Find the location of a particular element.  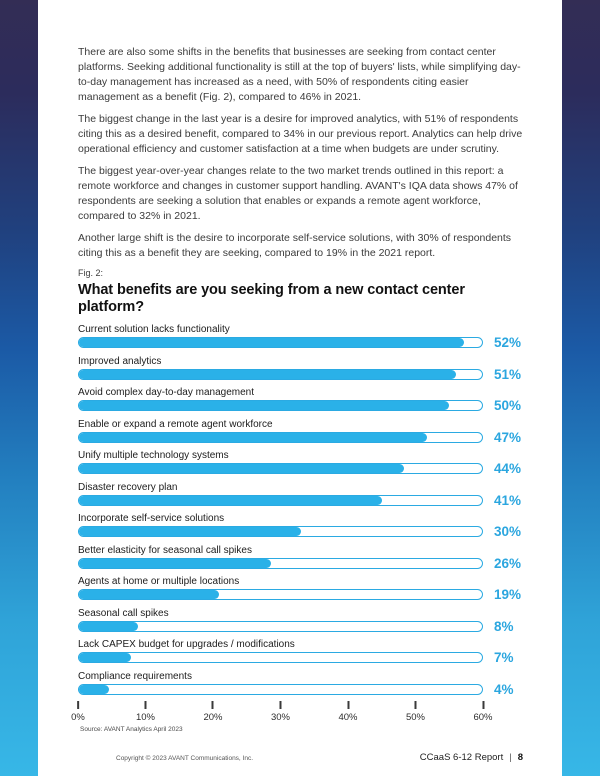

bar-label: Seasonal call spikes is located at coordinates (123, 613).